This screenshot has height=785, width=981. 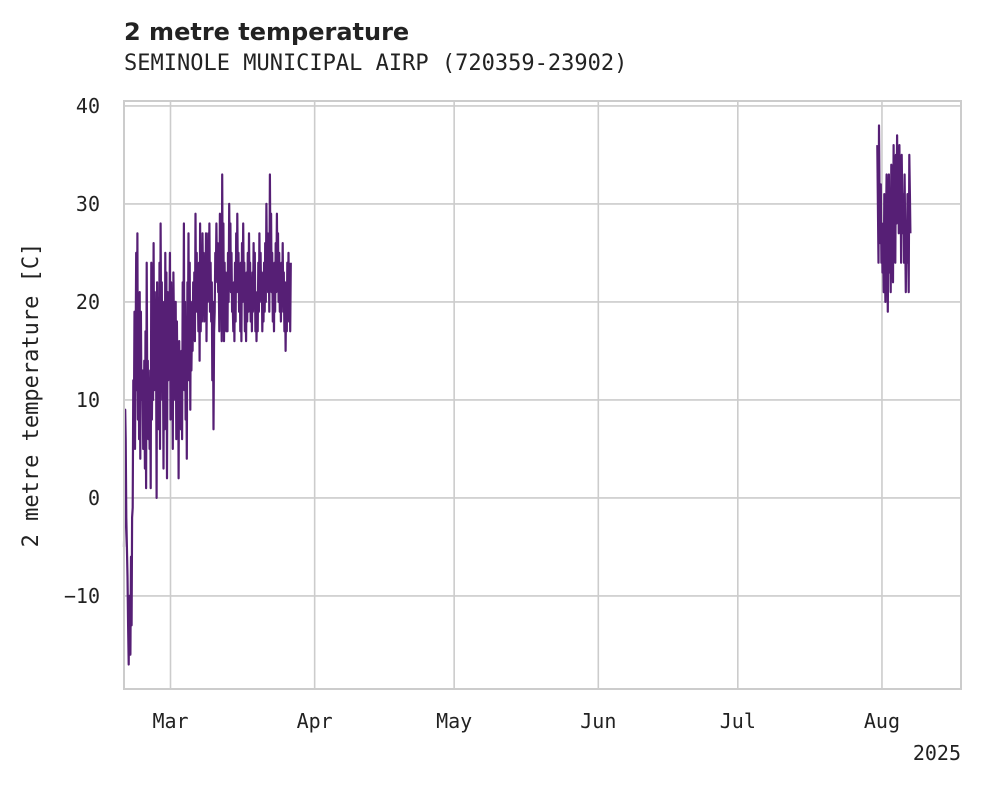 What do you see at coordinates (88, 302) in the screenshot?
I see `y-tick-label: 20` at bounding box center [88, 302].